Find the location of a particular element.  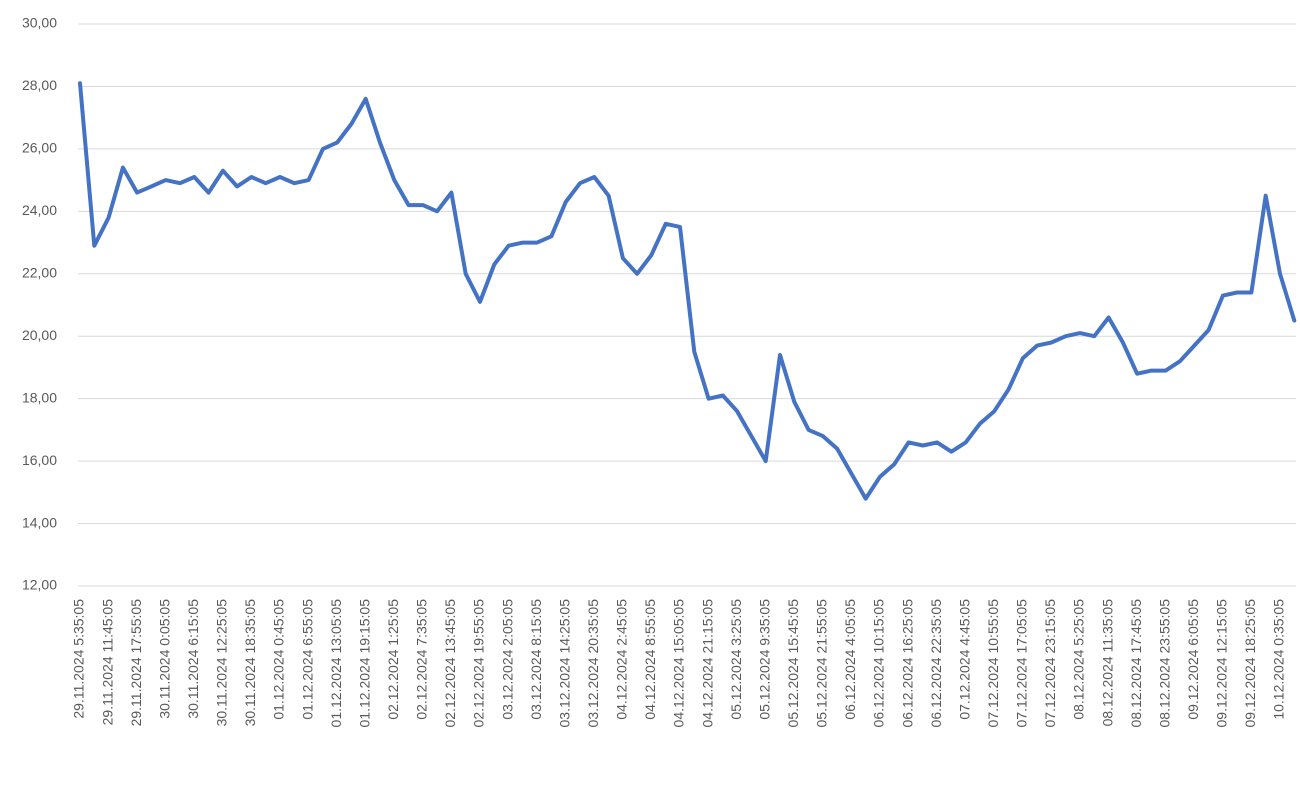

x-tick-label: 01.12.2024 6:55:05 is located at coordinates (307, 659).